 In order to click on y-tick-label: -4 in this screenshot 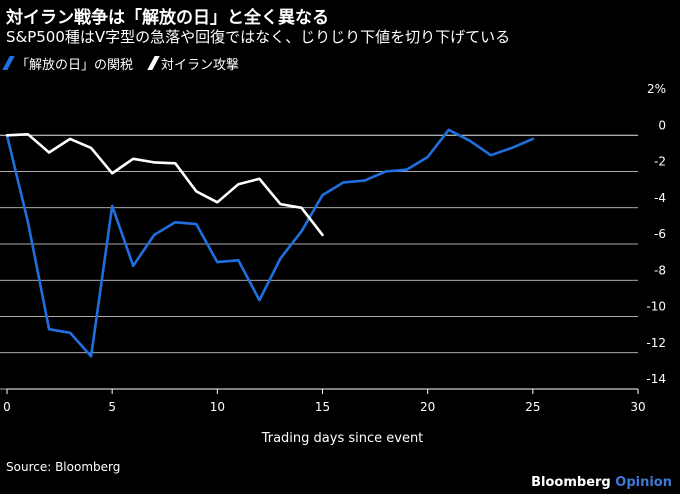, I will do `click(660, 198)`.